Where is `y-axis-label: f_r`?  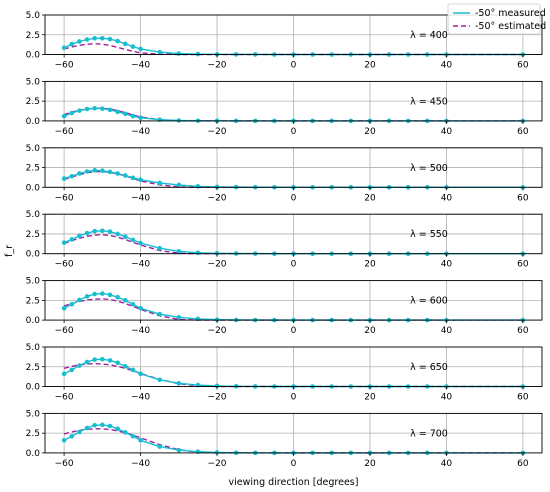
y-axis-label: f_r is located at coordinates (9, 251).